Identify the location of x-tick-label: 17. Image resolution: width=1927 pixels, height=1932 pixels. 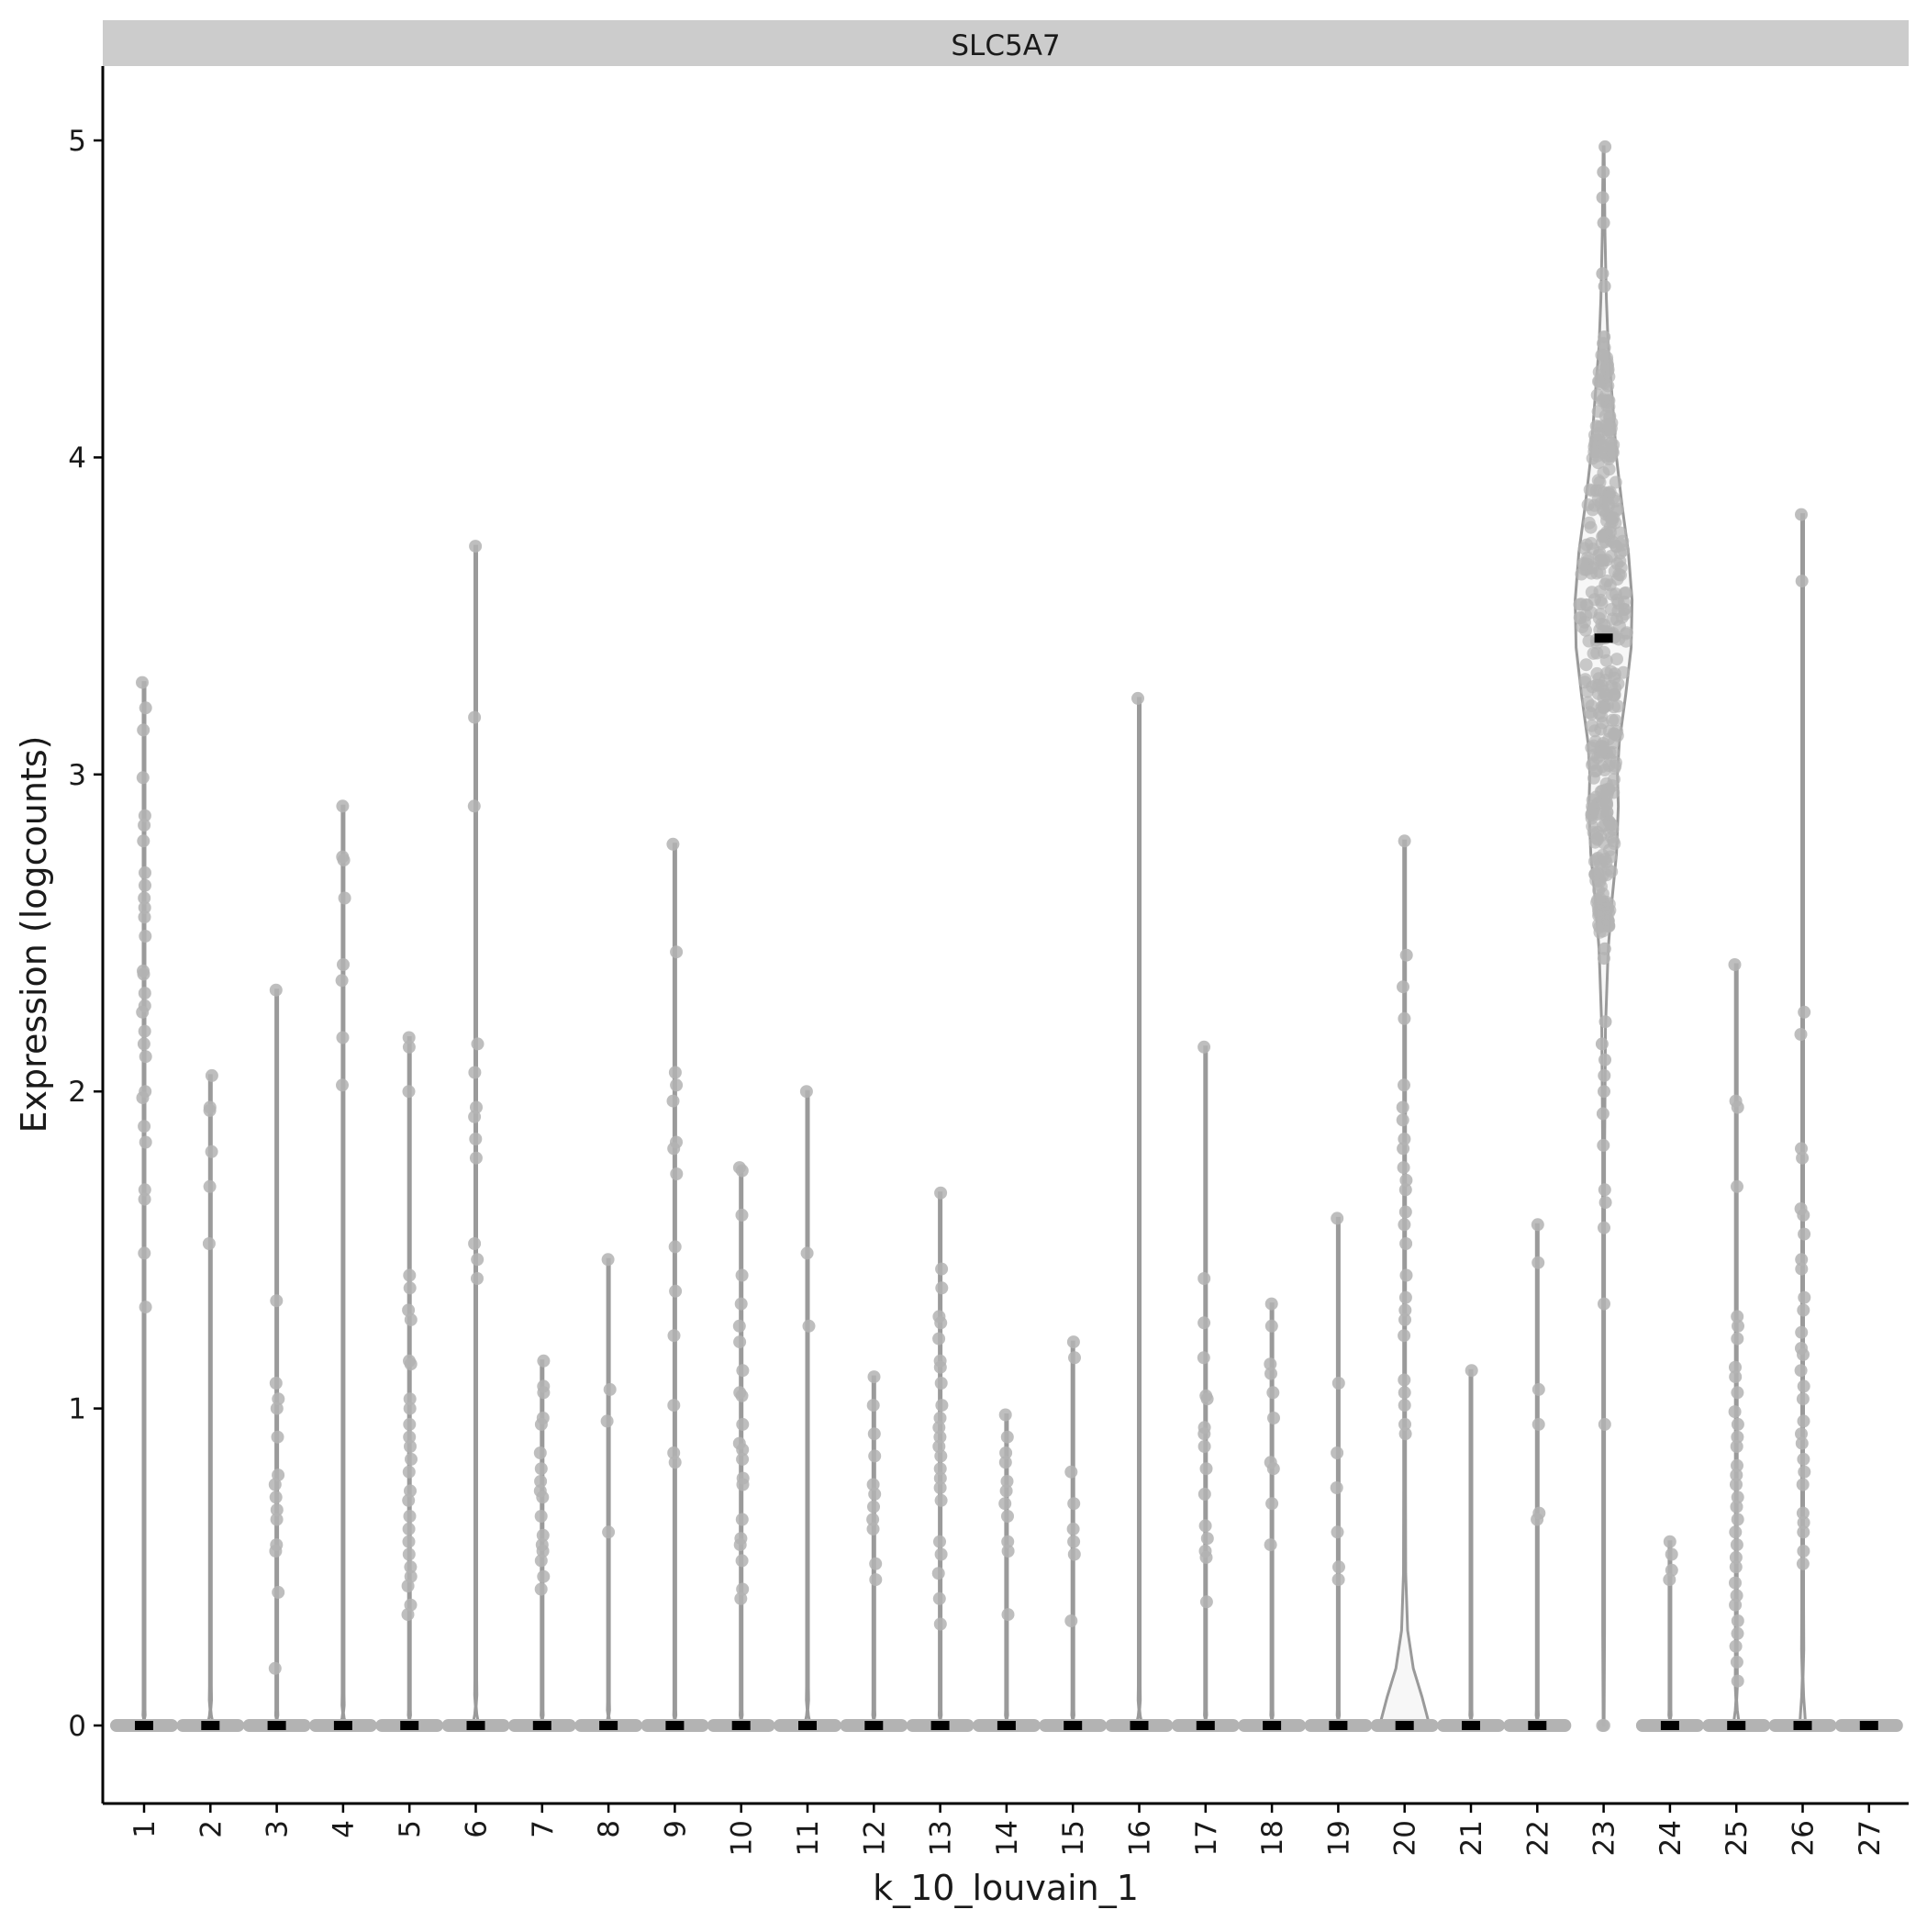
(1206, 1838).